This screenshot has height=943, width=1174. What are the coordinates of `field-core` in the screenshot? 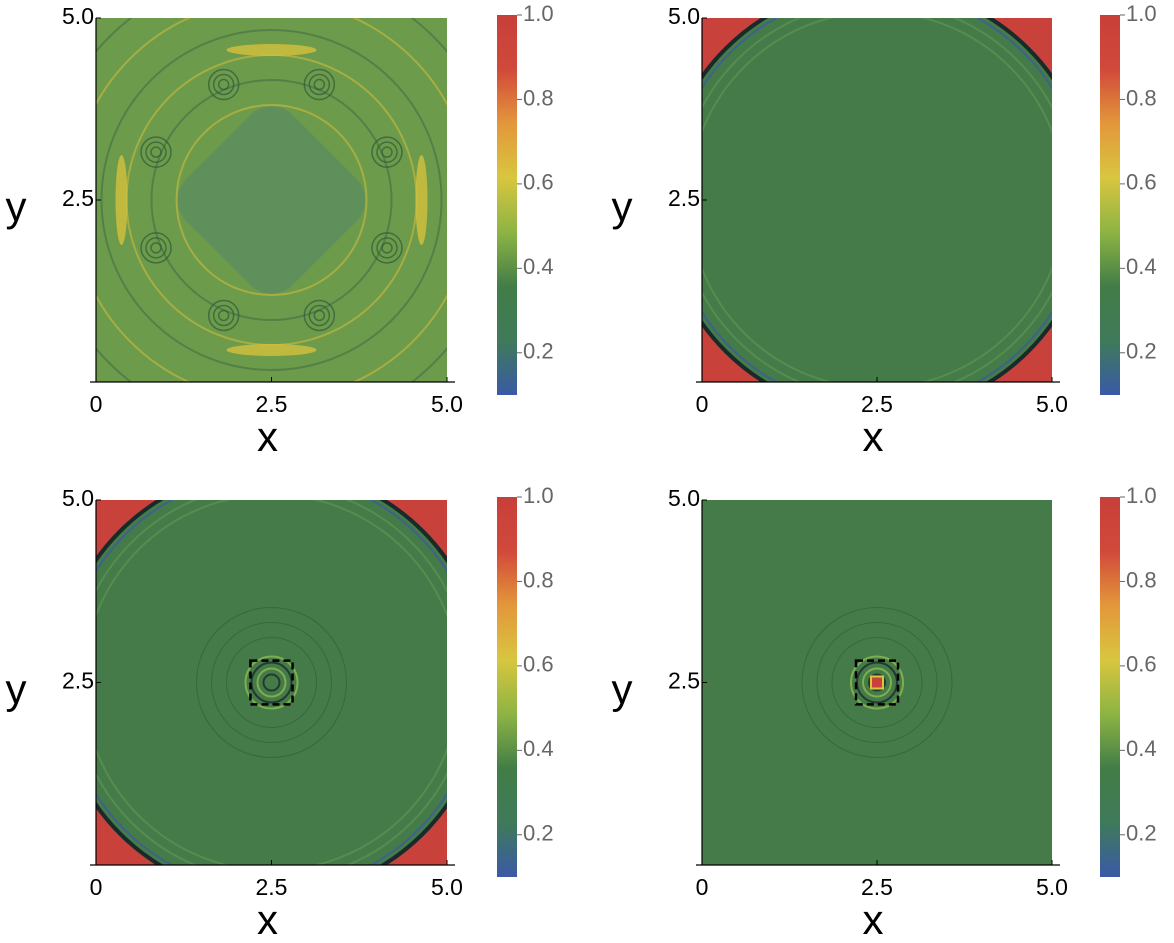 It's located at (271, 200).